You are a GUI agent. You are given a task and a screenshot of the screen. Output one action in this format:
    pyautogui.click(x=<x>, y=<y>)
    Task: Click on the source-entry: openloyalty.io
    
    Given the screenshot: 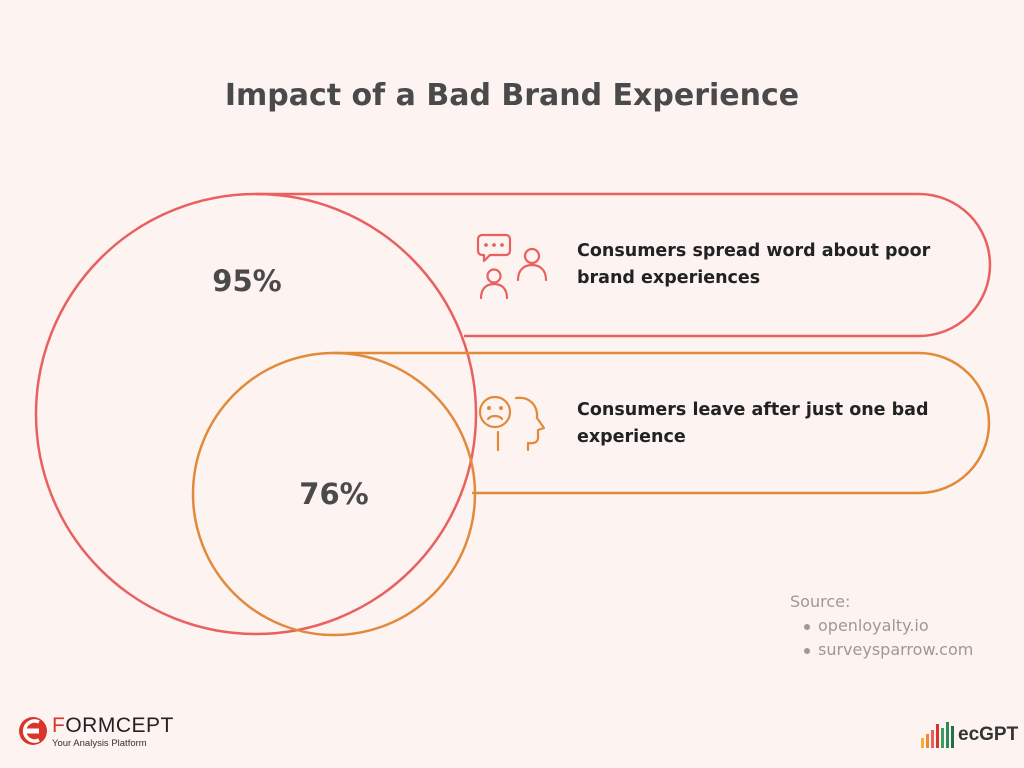 What is the action you would take?
    pyautogui.click(x=888, y=626)
    